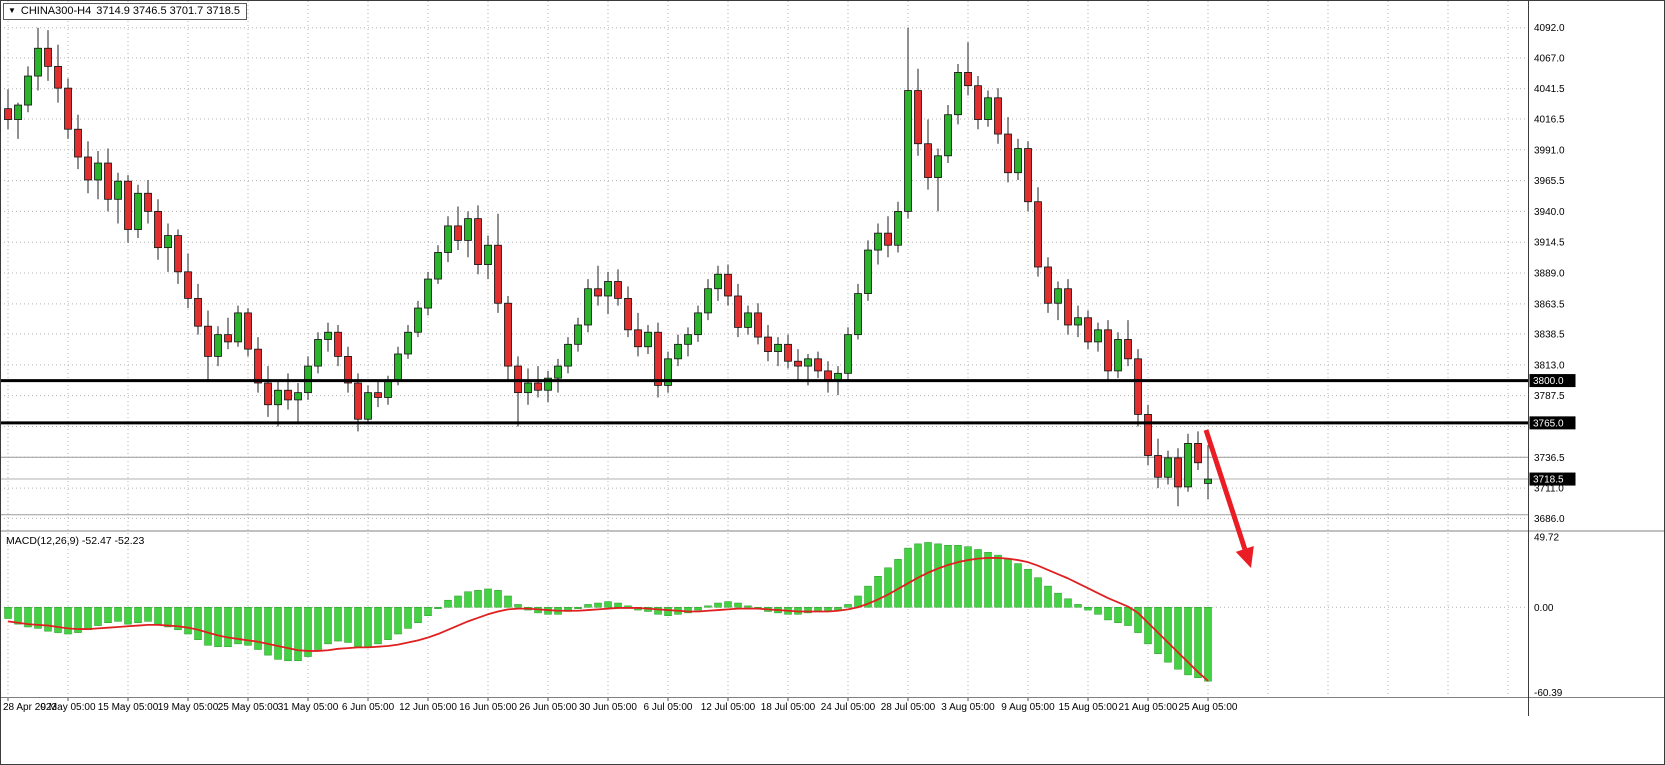 The width and height of the screenshot is (1665, 765). What do you see at coordinates (1549, 335) in the screenshot?
I see `svg-text: 3838.5` at bounding box center [1549, 335].